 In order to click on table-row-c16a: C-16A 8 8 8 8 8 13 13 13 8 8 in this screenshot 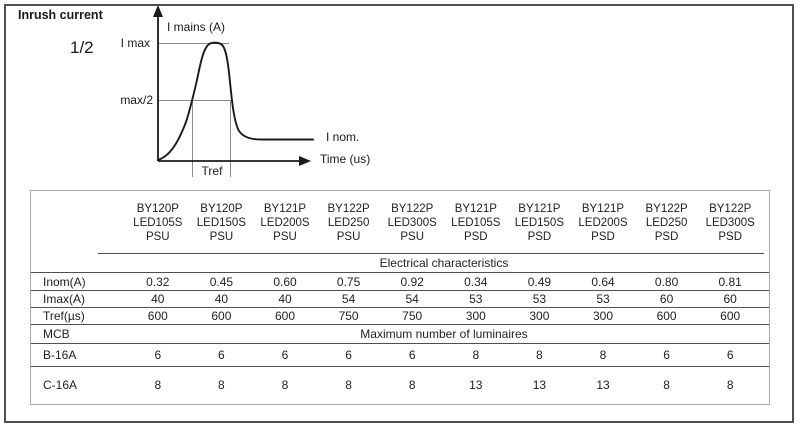, I will do `click(400, 385)`.